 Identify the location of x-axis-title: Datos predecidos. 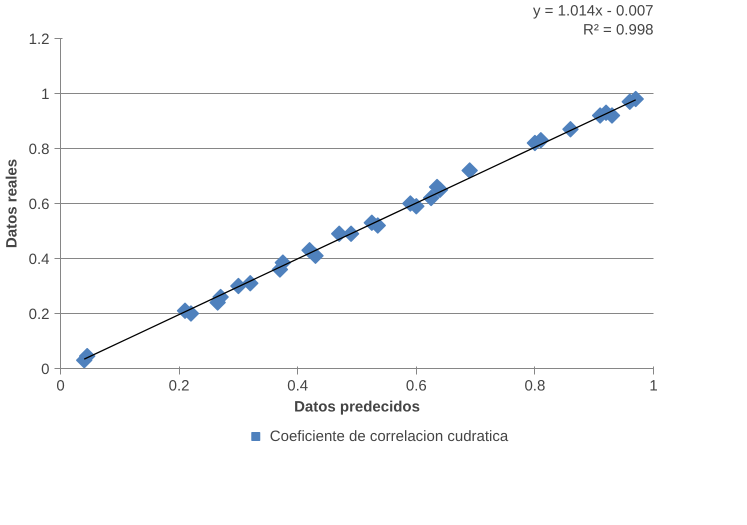
(357, 407).